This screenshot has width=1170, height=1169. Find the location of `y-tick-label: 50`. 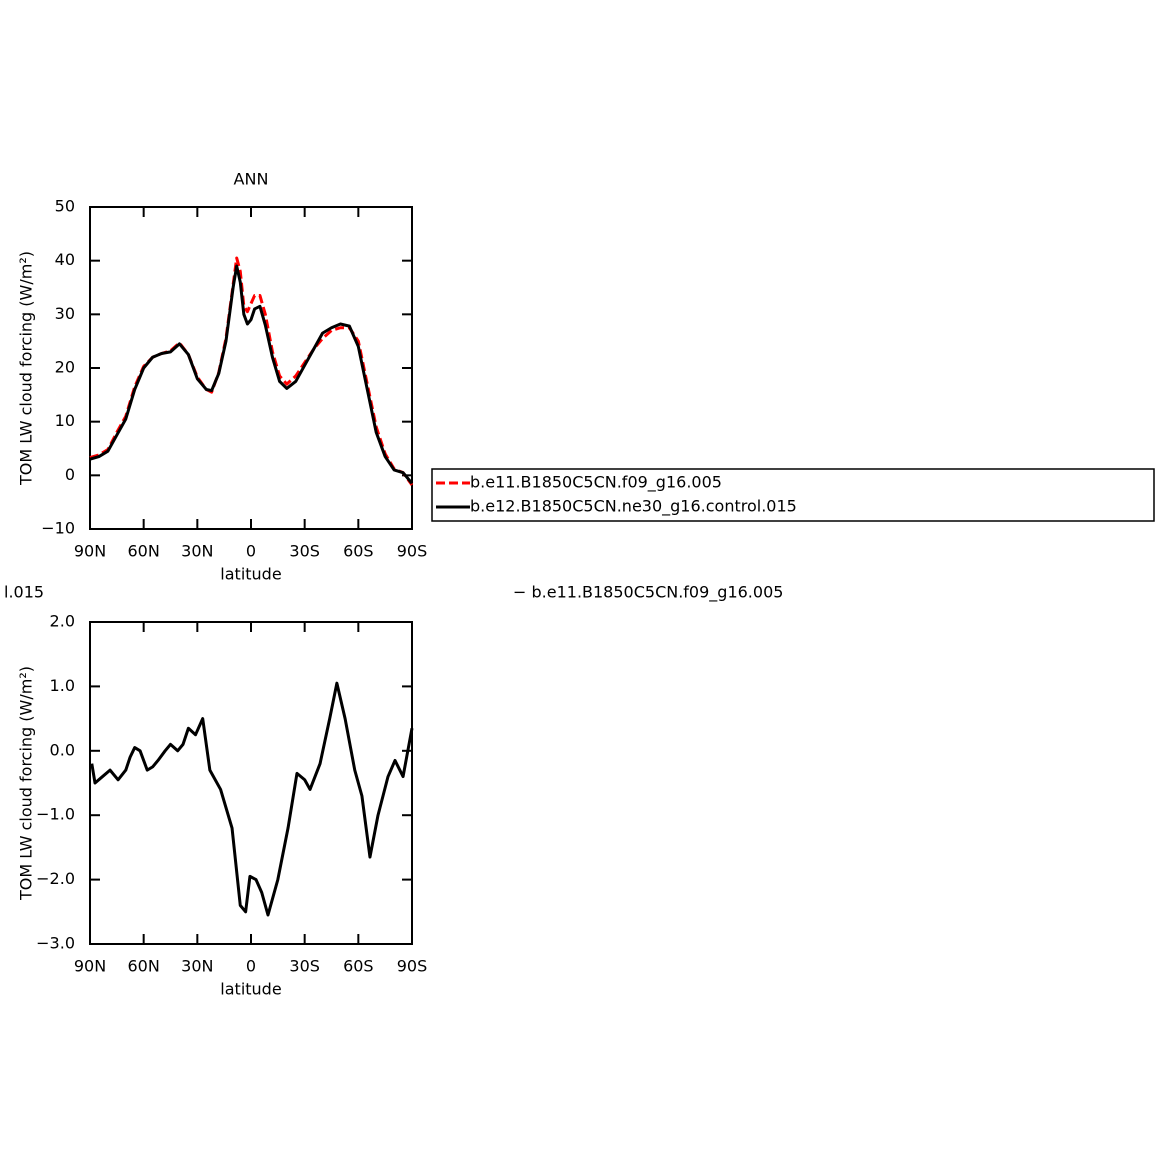

y-tick-label: 50 is located at coordinates (65, 206).